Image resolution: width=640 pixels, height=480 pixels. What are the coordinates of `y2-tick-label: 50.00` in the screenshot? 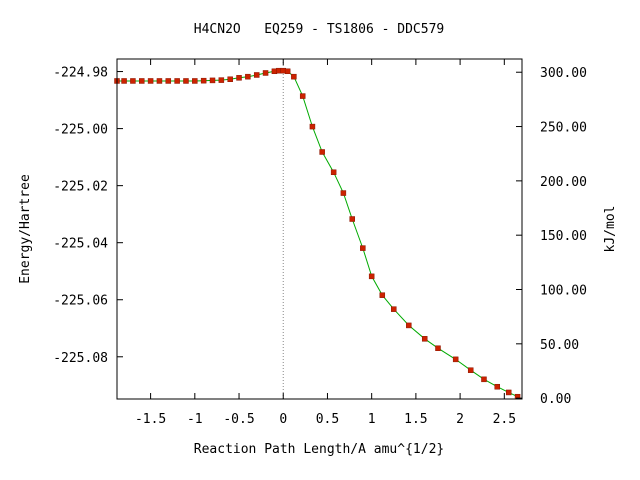 It's located at (559, 345).